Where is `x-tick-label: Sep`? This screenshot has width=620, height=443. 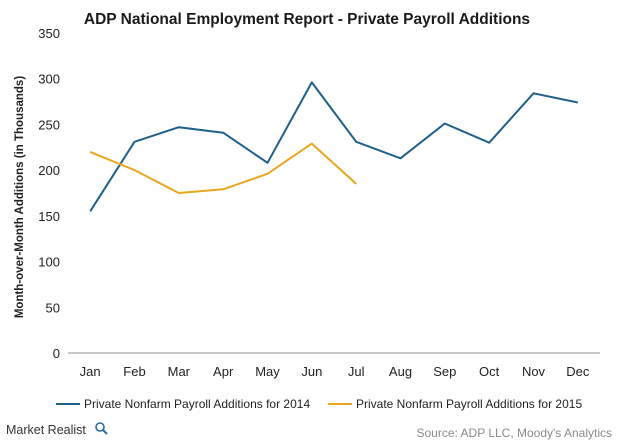
x-tick-label: Sep is located at coordinates (444, 371).